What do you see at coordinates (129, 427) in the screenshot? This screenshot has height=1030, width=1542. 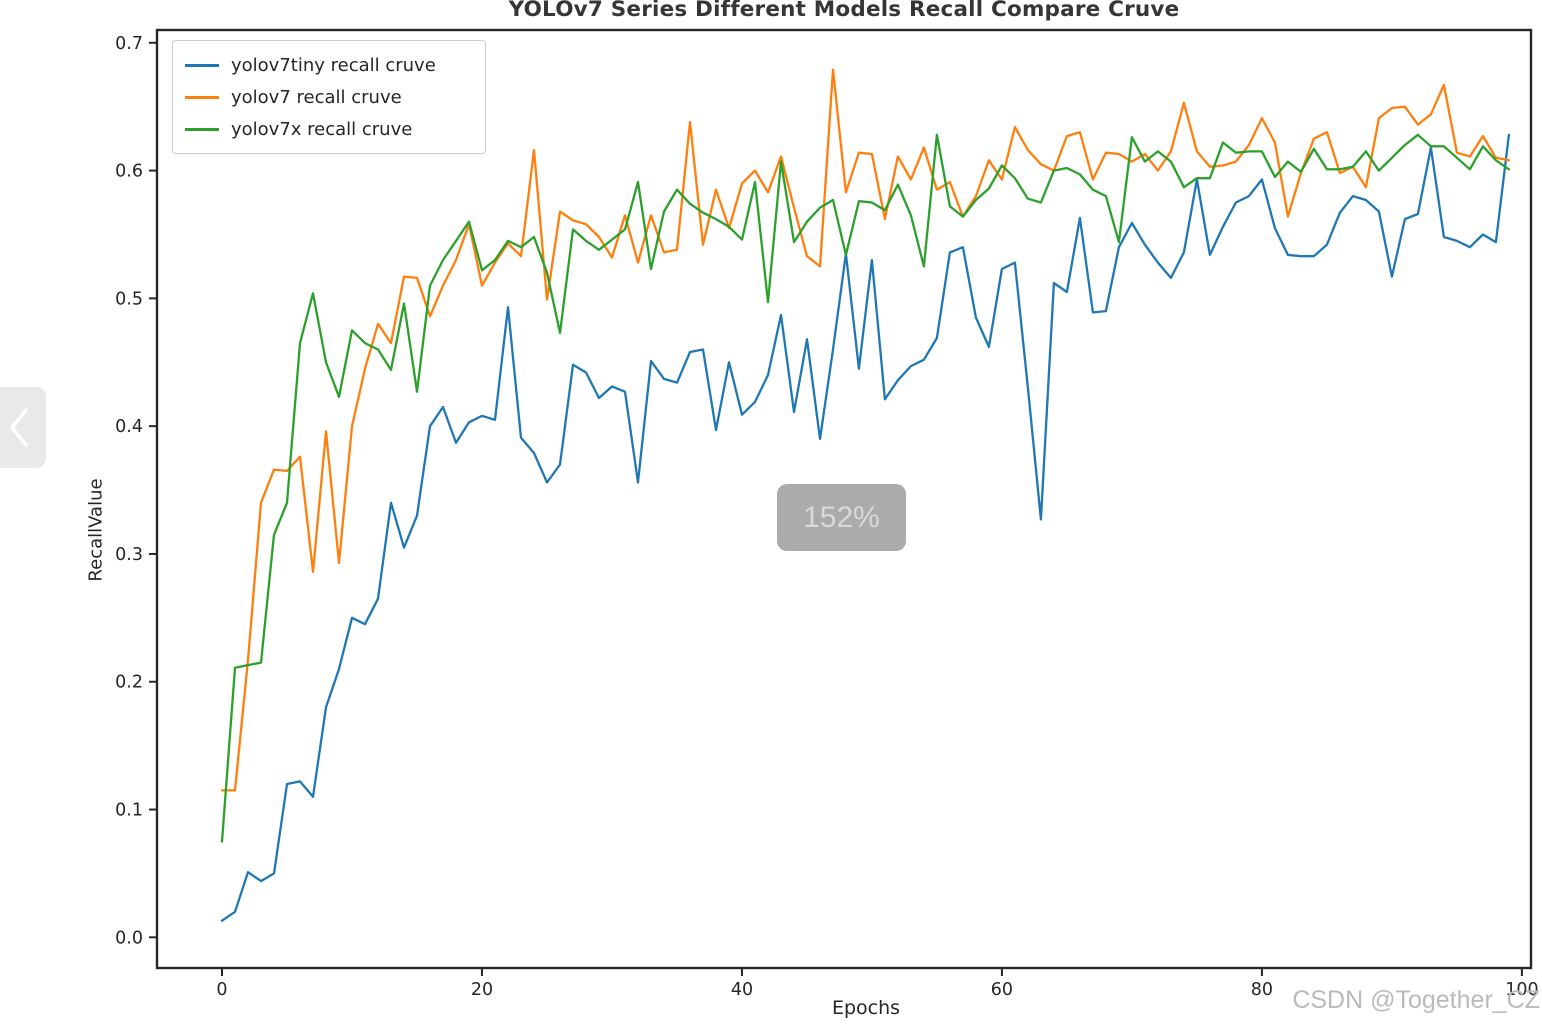 I see `y-tick-label: 0.4` at bounding box center [129, 427].